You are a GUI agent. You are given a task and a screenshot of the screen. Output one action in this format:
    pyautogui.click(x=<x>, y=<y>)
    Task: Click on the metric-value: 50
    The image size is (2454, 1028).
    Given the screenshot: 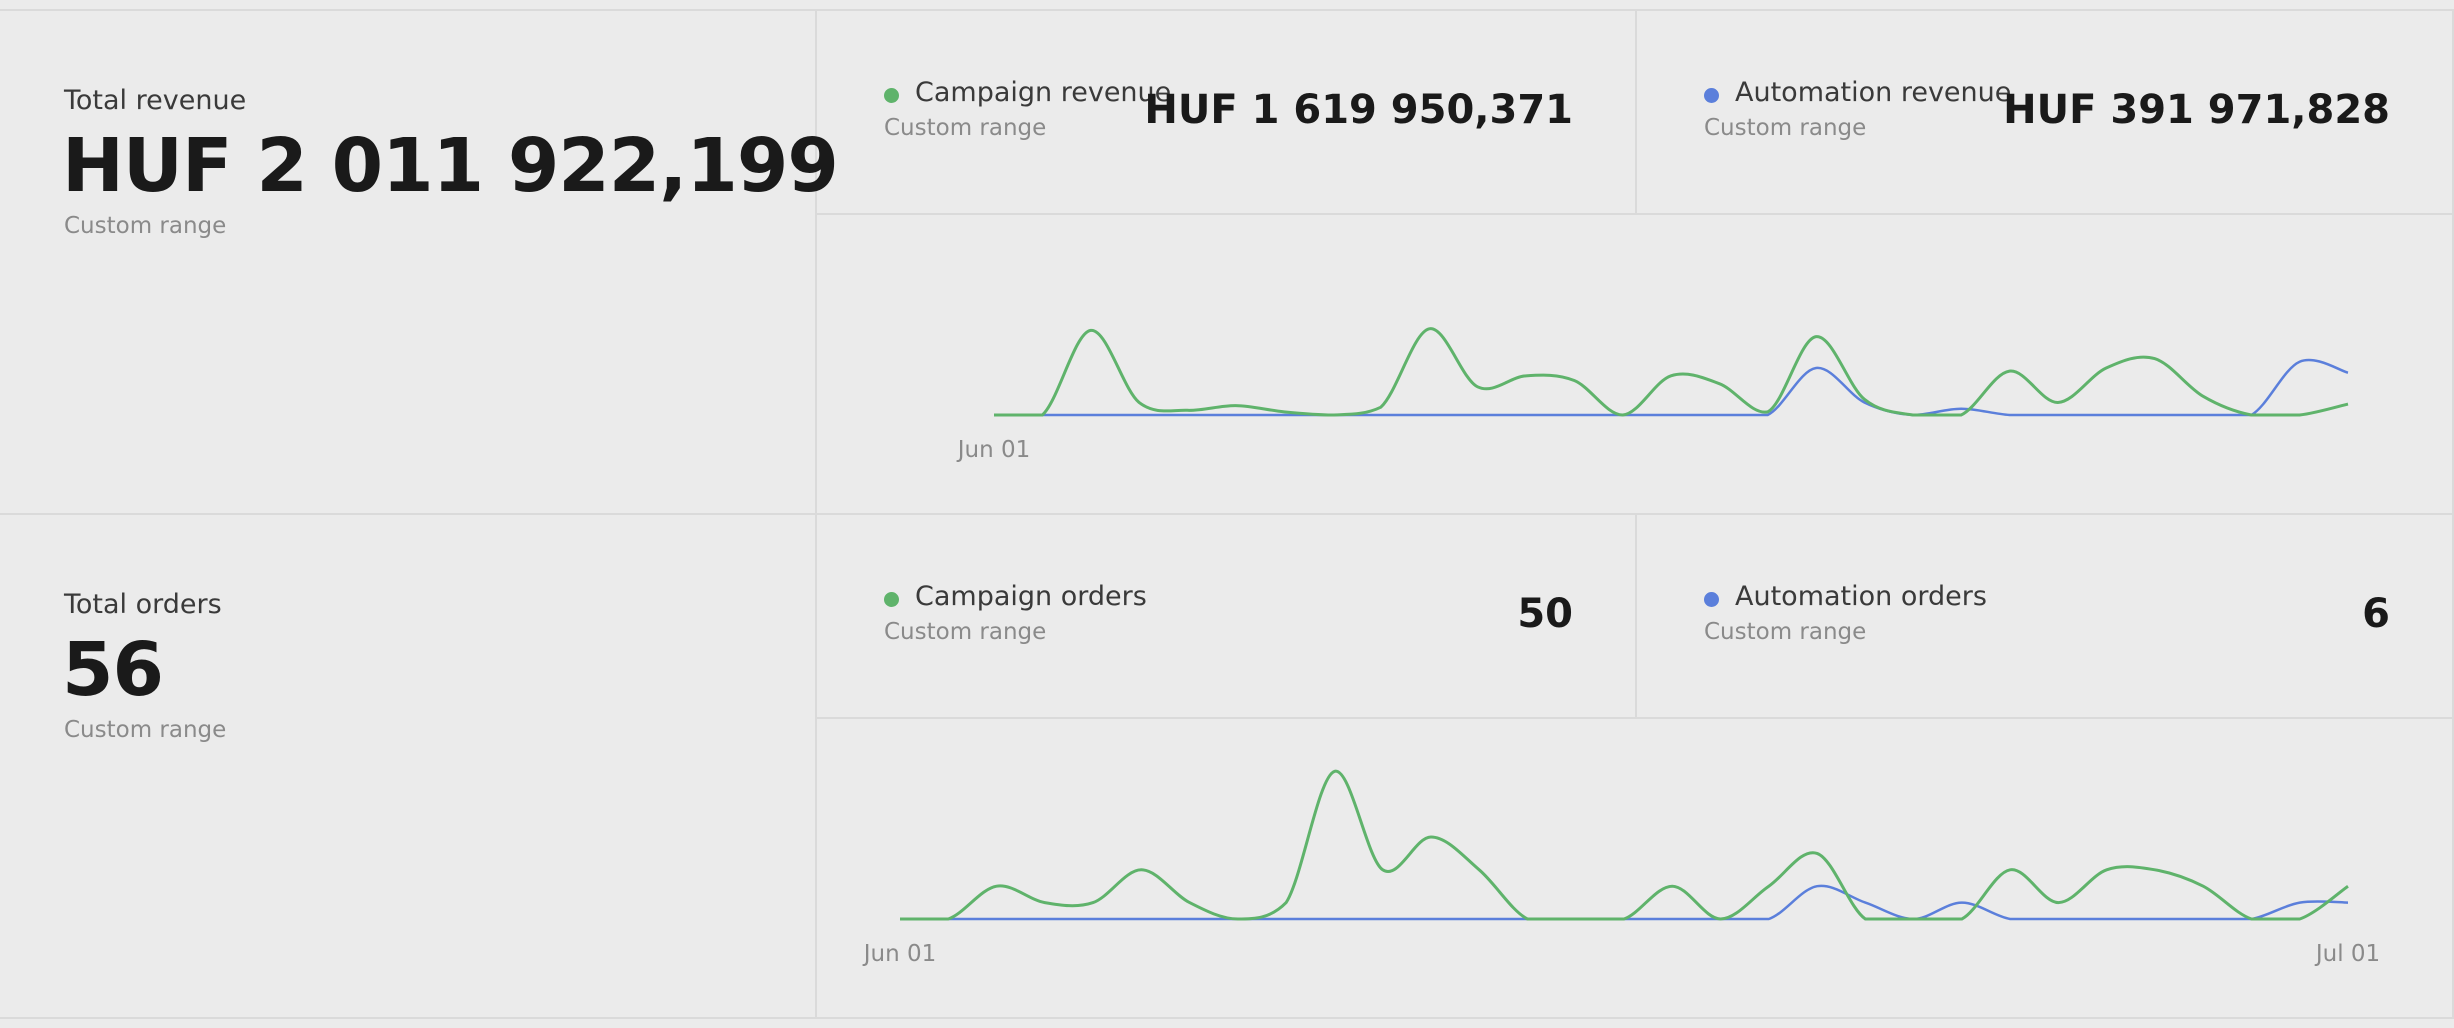 What is the action you would take?
    pyautogui.click(x=1545, y=614)
    